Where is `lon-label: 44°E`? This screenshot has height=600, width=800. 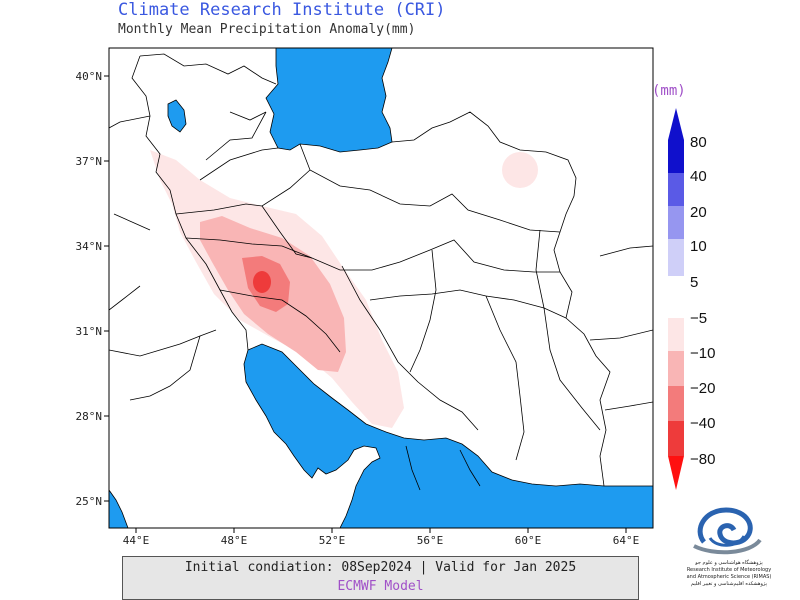 lon-label: 44°E is located at coordinates (136, 540).